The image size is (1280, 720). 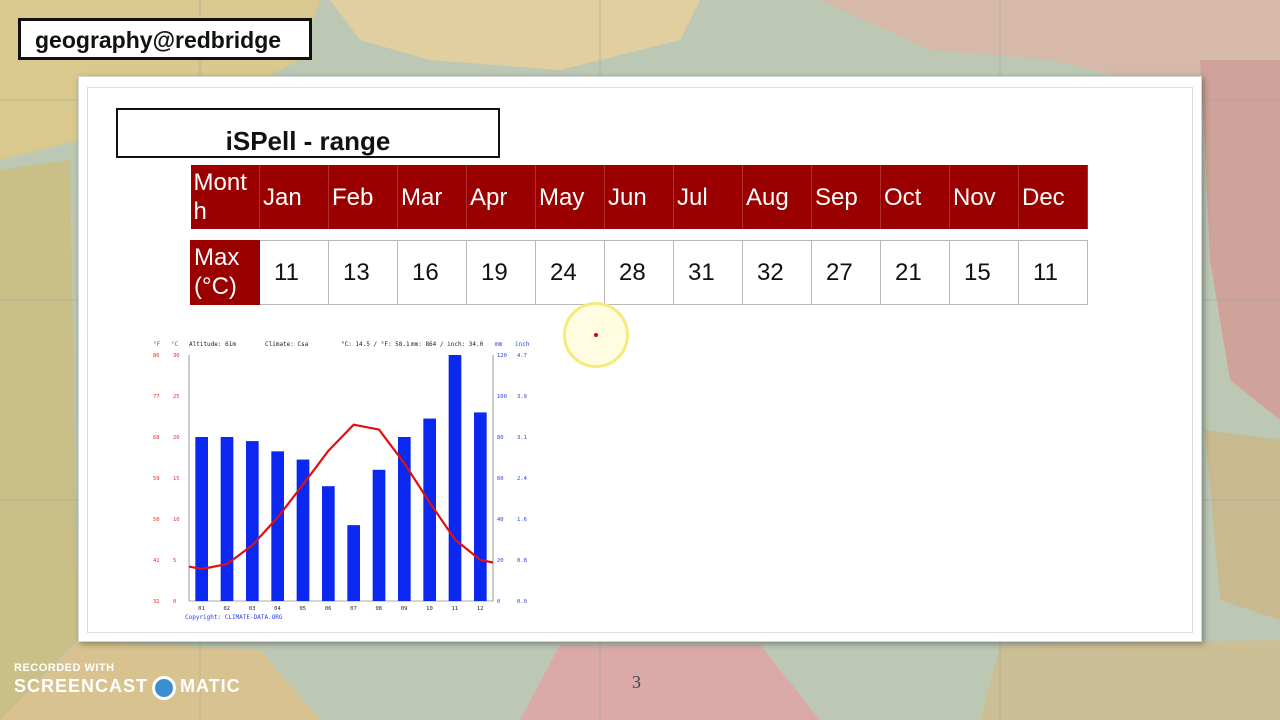 I want to click on max-temp-cell: 19, so click(x=501, y=272).